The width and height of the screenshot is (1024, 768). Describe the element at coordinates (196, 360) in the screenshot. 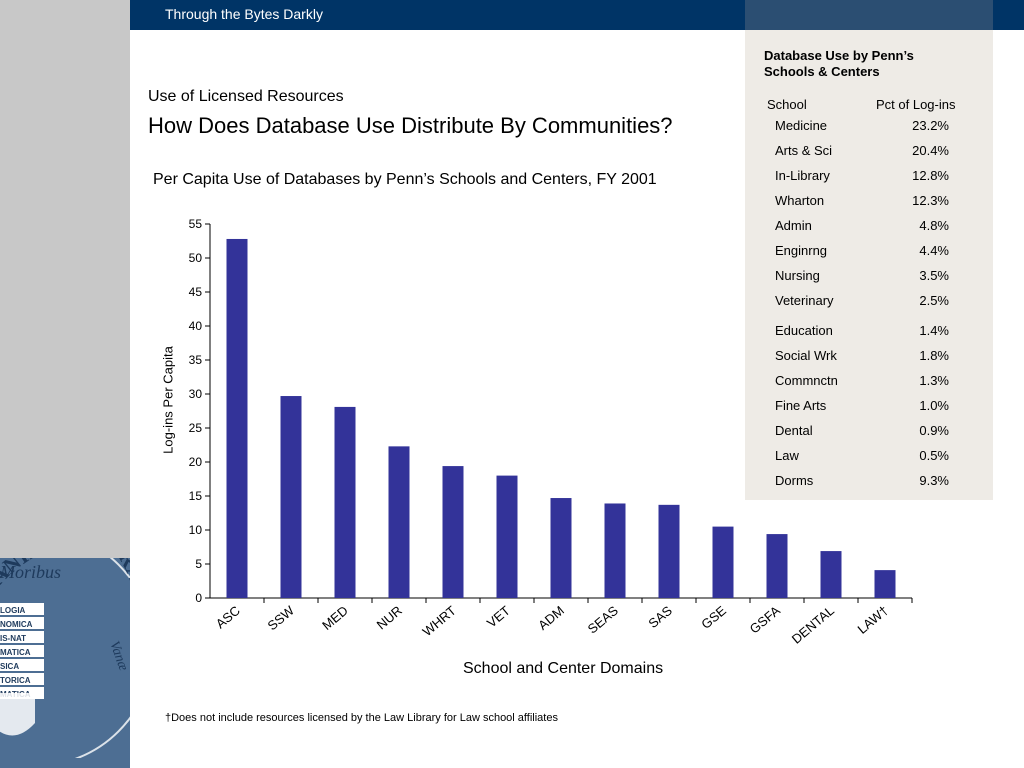

I see `y-tick-label: 35` at that location.